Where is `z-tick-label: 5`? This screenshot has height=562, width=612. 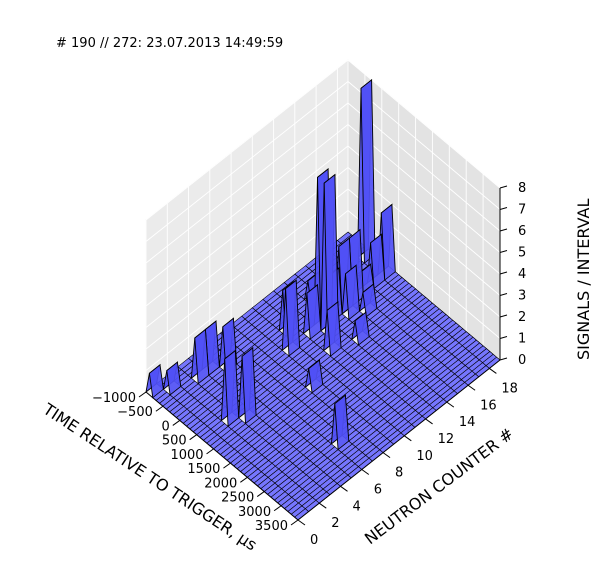 z-tick-label: 5 is located at coordinates (522, 253).